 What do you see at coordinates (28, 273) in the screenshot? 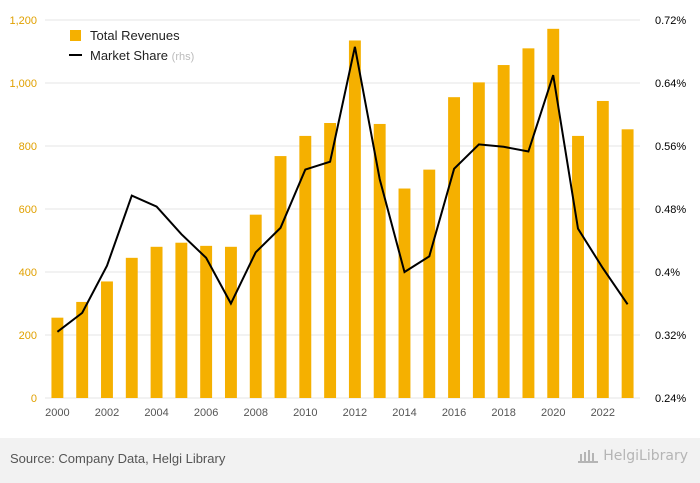
I see `y-left-tick-label: 400` at bounding box center [28, 273].